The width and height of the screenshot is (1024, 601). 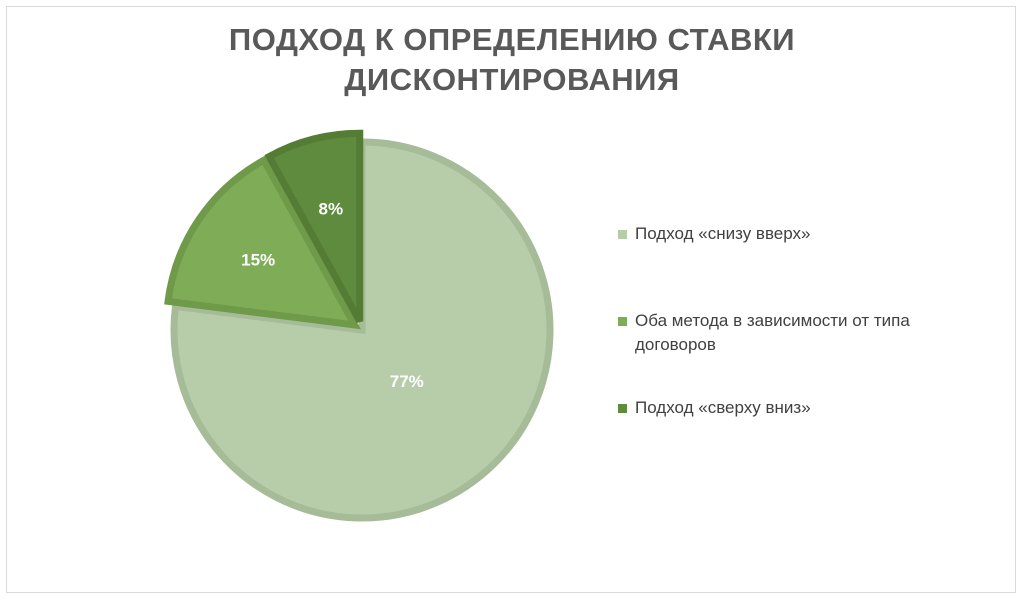 What do you see at coordinates (622, 234) in the screenshot?
I see `legend-swatch-bottom-up` at bounding box center [622, 234].